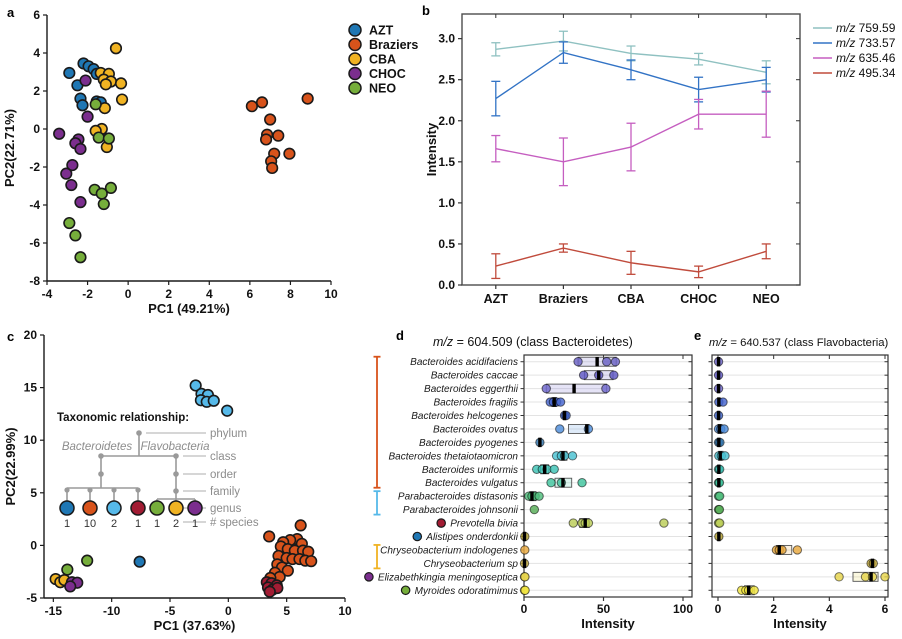 The width and height of the screenshot is (902, 639). Describe the element at coordinates (387, 74) in the screenshot. I see `legend-label: CHOC` at that location.